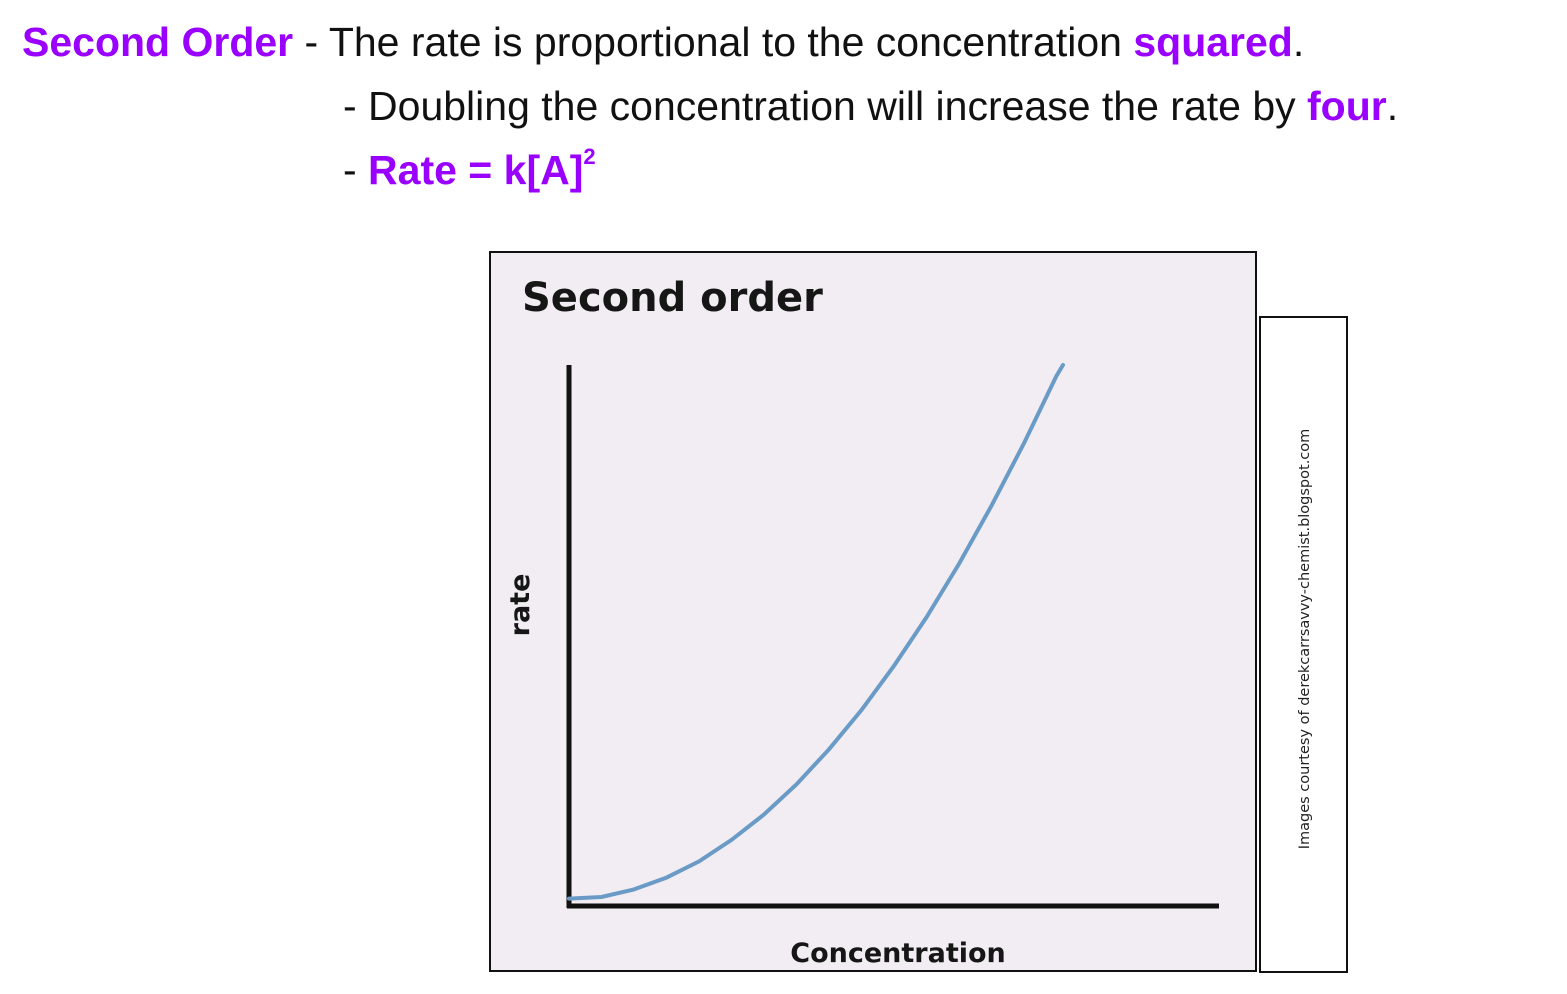 The height and width of the screenshot is (994, 1567). I want to click on rate-law-formula: Rate = k[A], so click(476, 170).